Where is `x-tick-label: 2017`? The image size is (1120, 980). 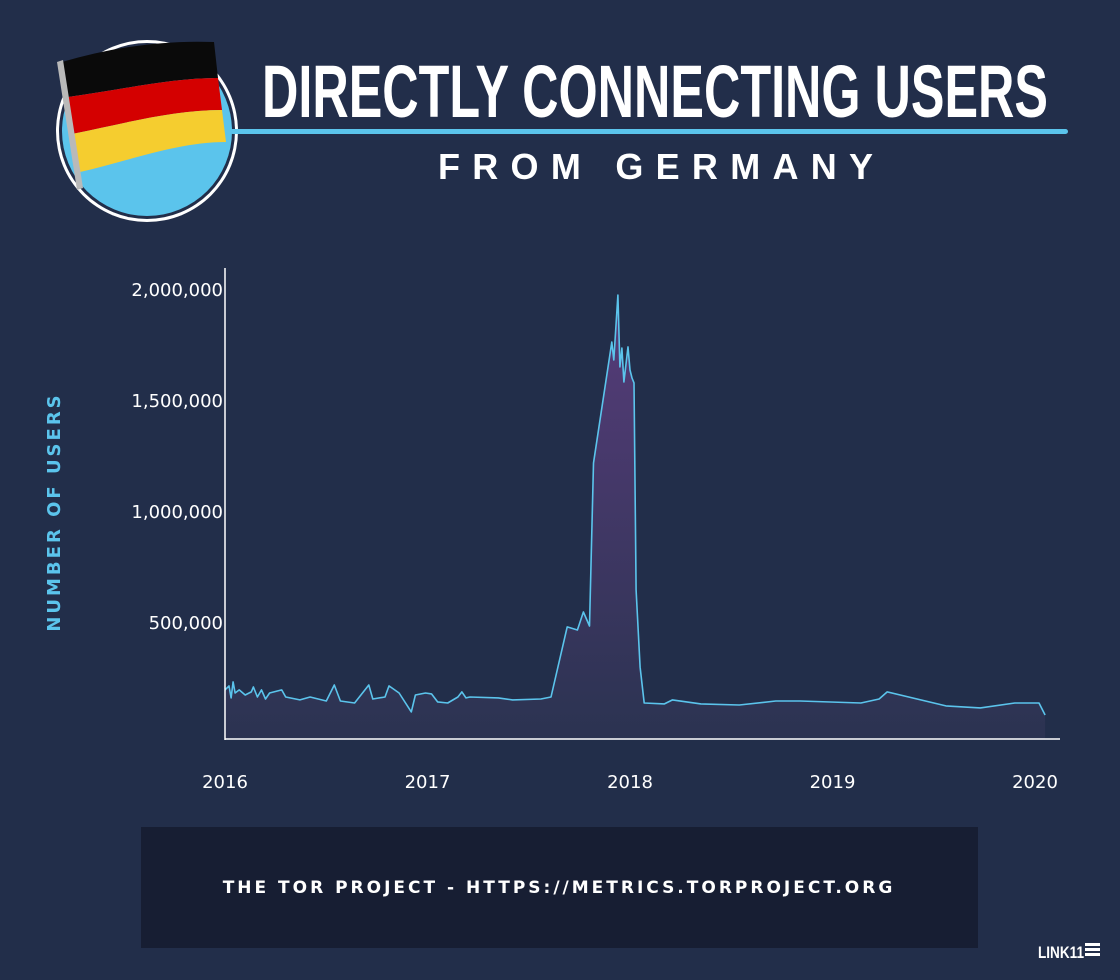 x-tick-label: 2017 is located at coordinates (428, 782).